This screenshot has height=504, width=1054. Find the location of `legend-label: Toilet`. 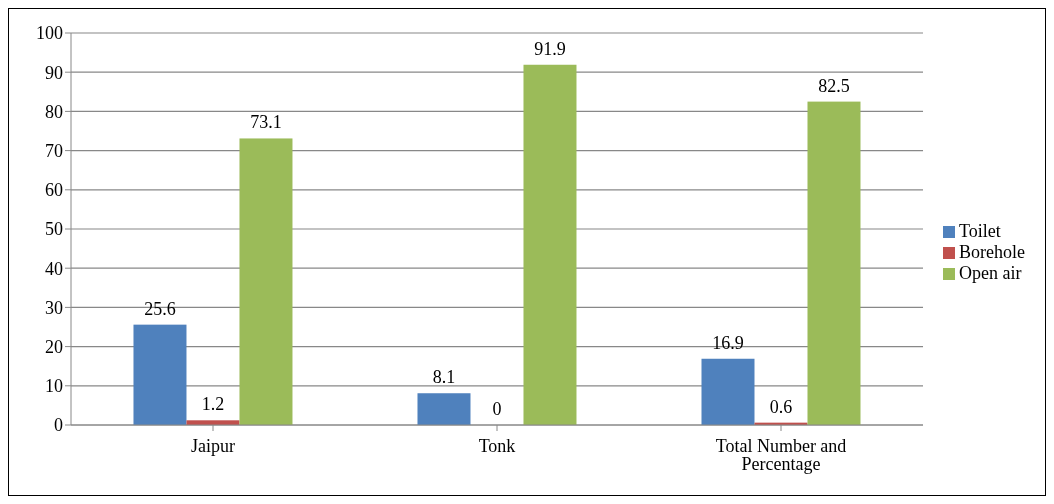

legend-label: Toilet is located at coordinates (980, 230).